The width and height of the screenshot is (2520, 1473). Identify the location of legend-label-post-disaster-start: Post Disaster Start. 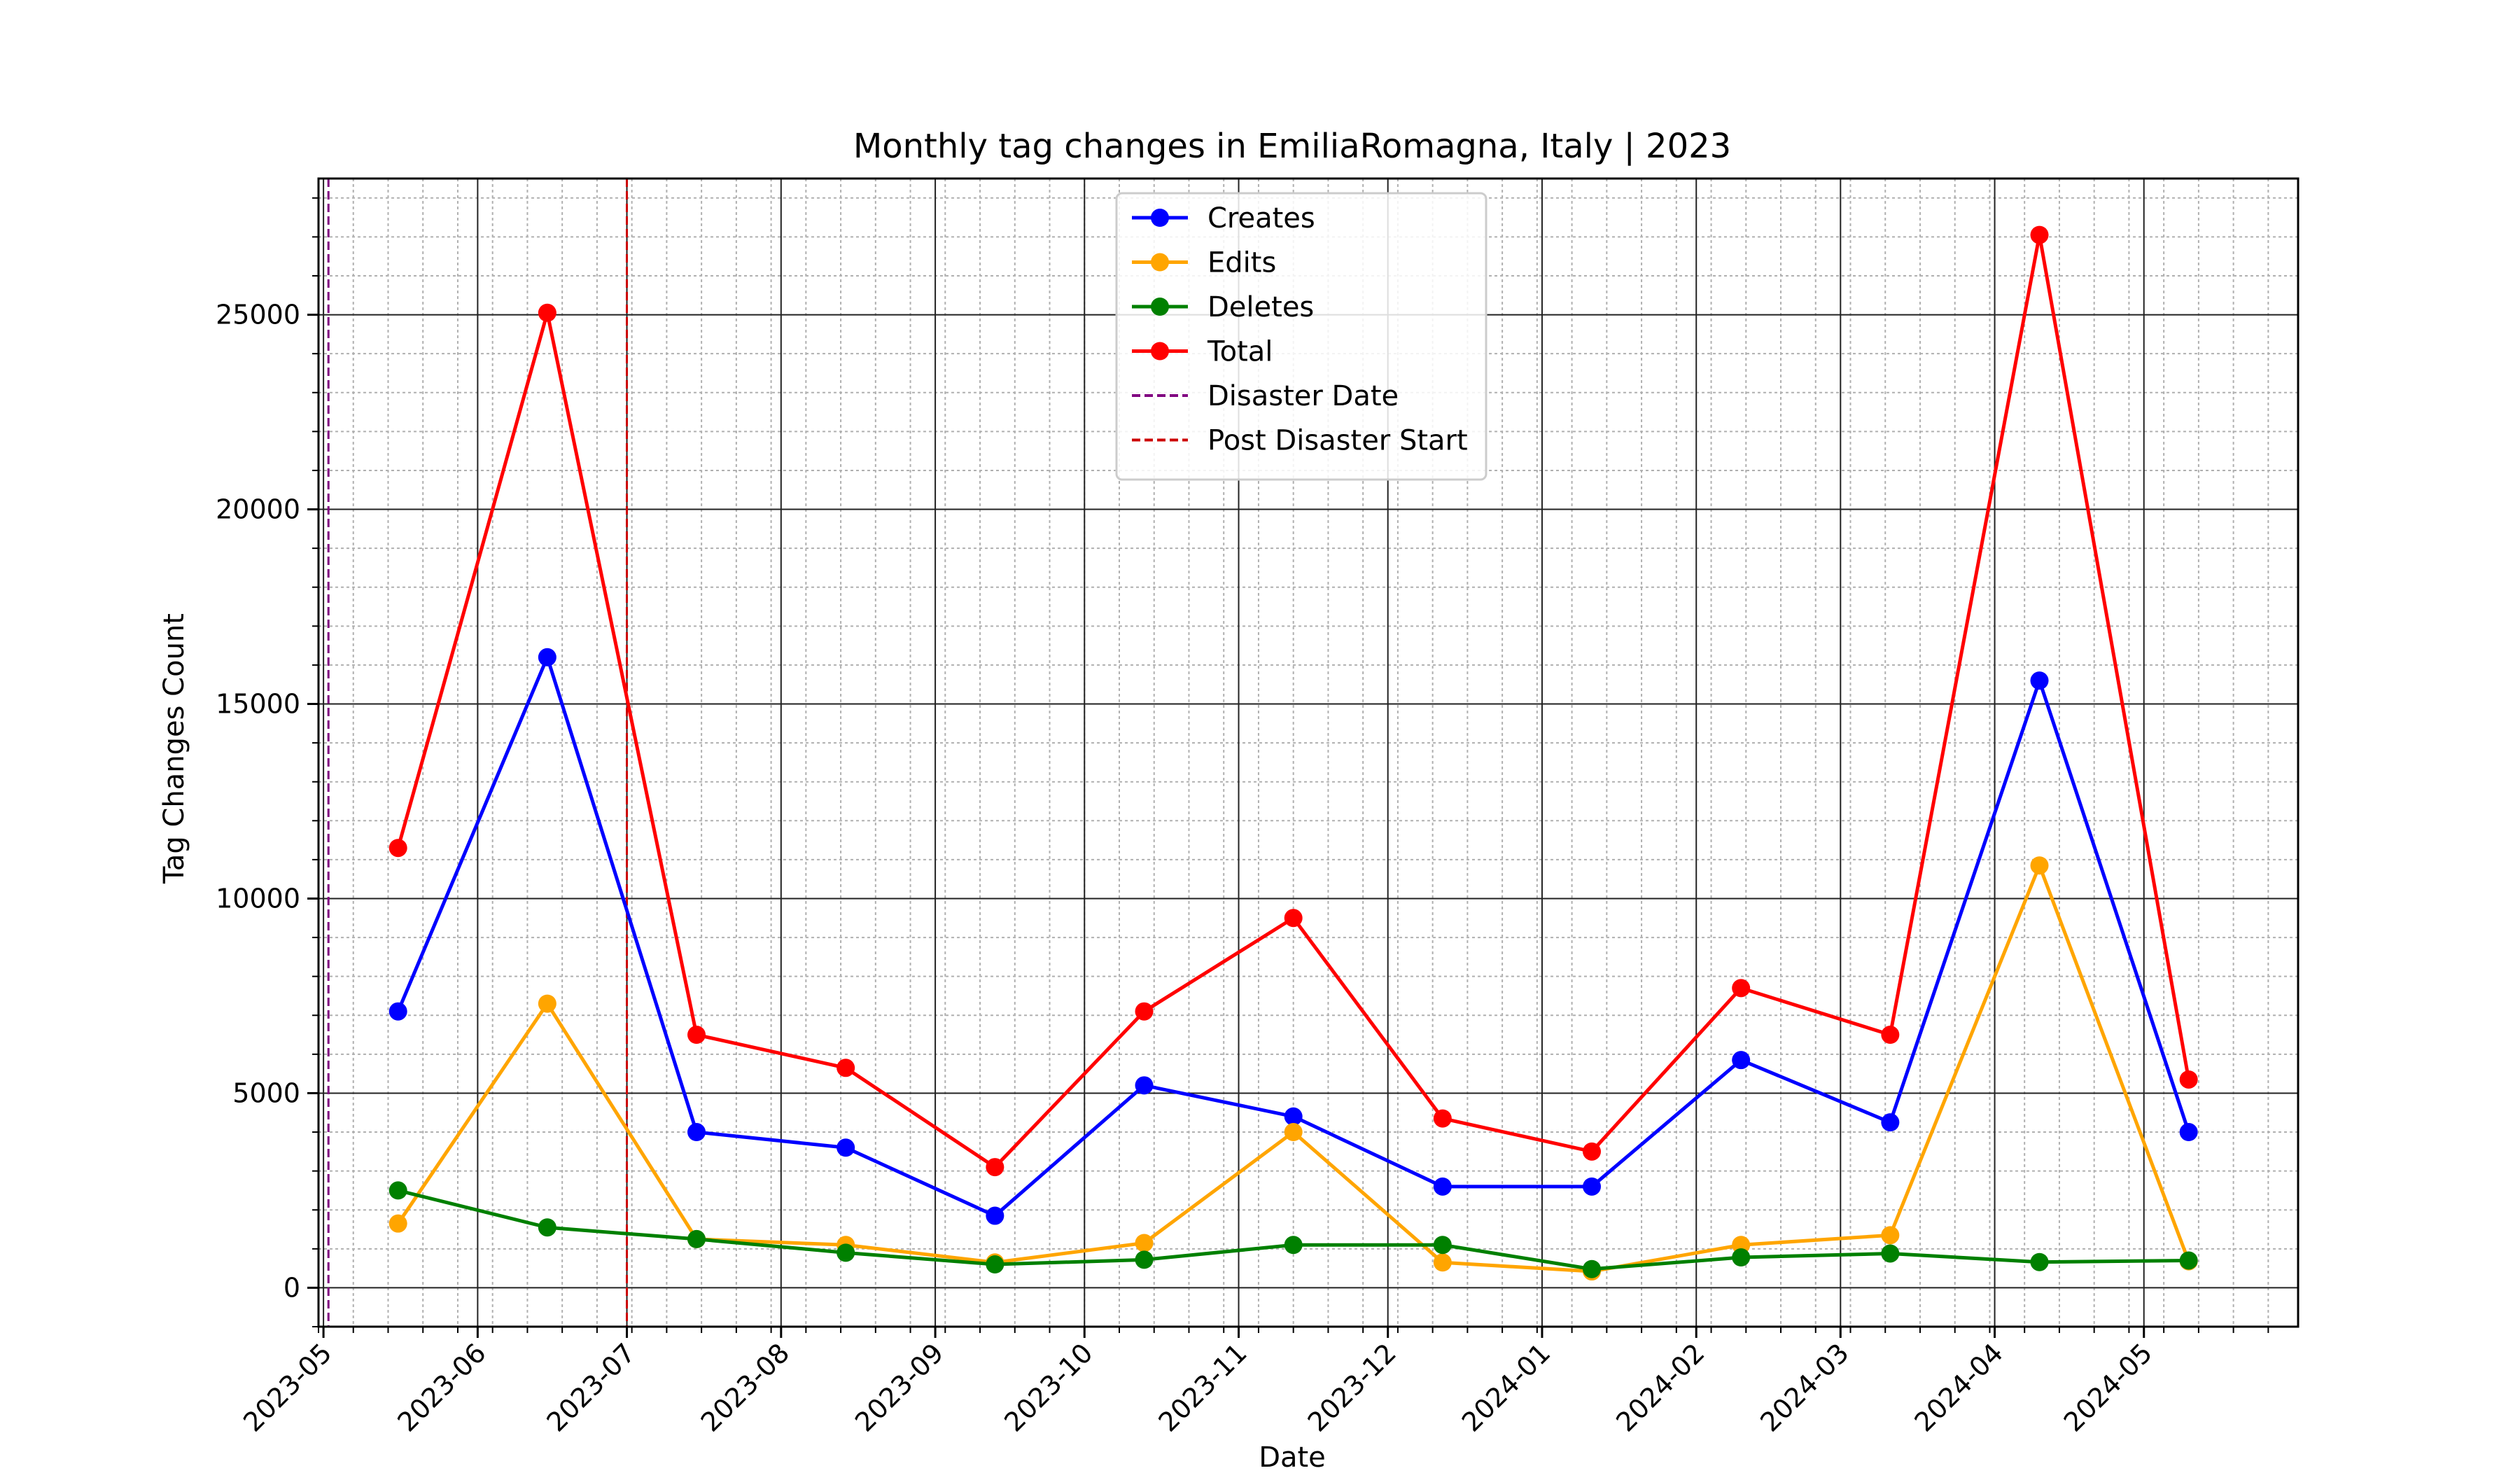
(1338, 441).